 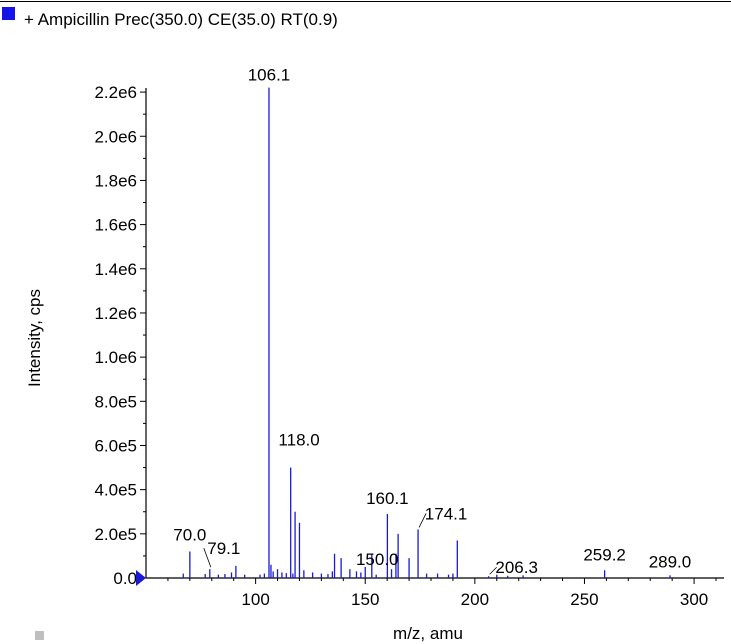 I want to click on y-tick-label: 1.8e6, so click(x=115, y=180).